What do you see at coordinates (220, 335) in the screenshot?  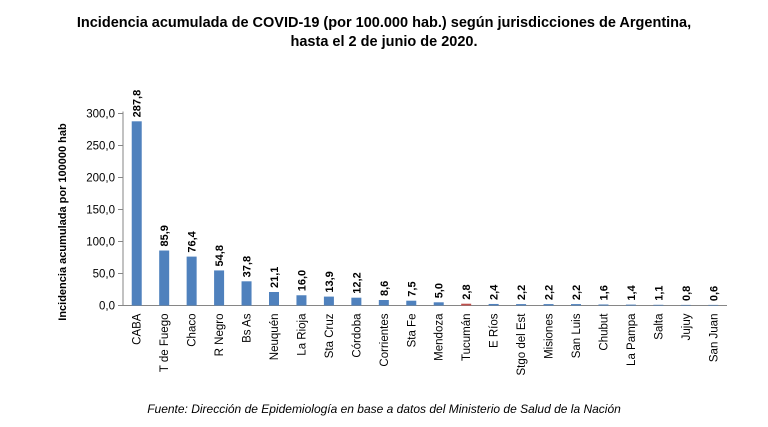 I see `category-label: R Negro` at bounding box center [220, 335].